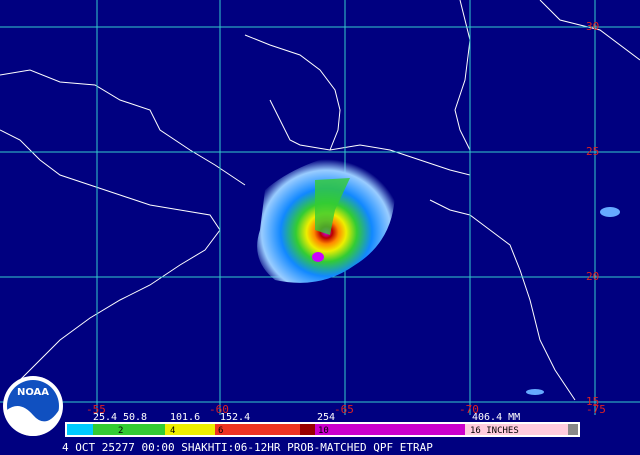 The image size is (640, 455). Describe the element at coordinates (469, 409) in the screenshot. I see `lon-label: -70` at that location.